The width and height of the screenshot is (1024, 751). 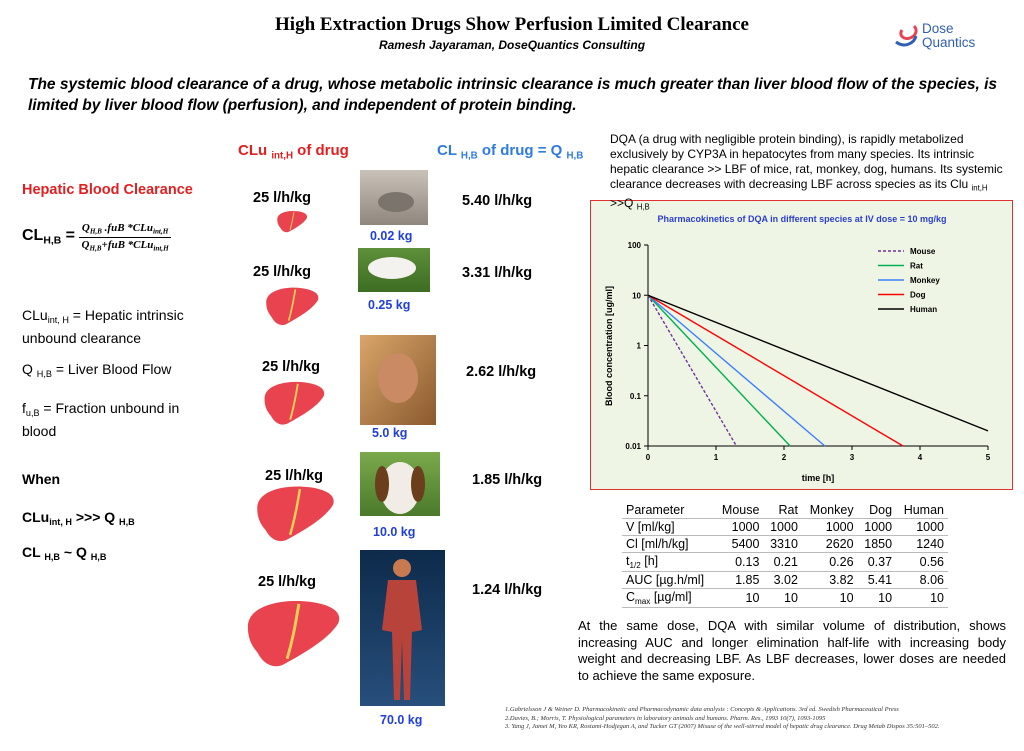 I want to click on column-header: CL H,B of drug = Q H,B, so click(x=510, y=151).